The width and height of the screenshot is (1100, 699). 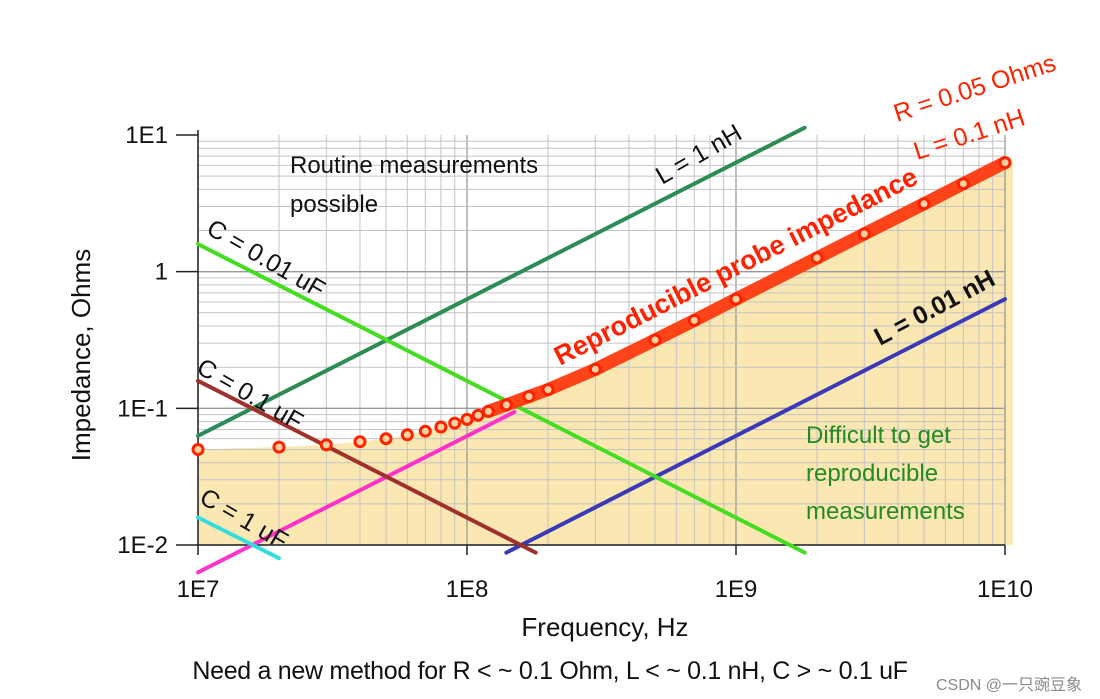 I want to click on y-tick-label: 1E-1, so click(x=142, y=408).